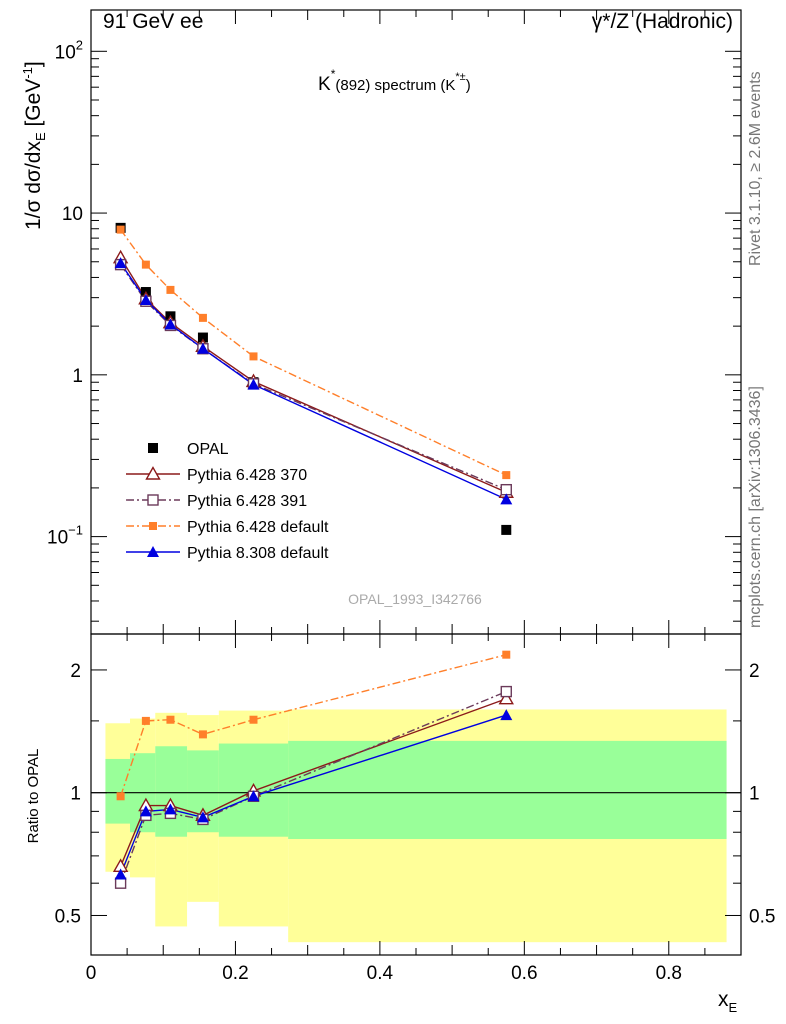 This screenshot has height=1024, width=786. I want to click on ratio-y-tick-label: 2, so click(75, 671).